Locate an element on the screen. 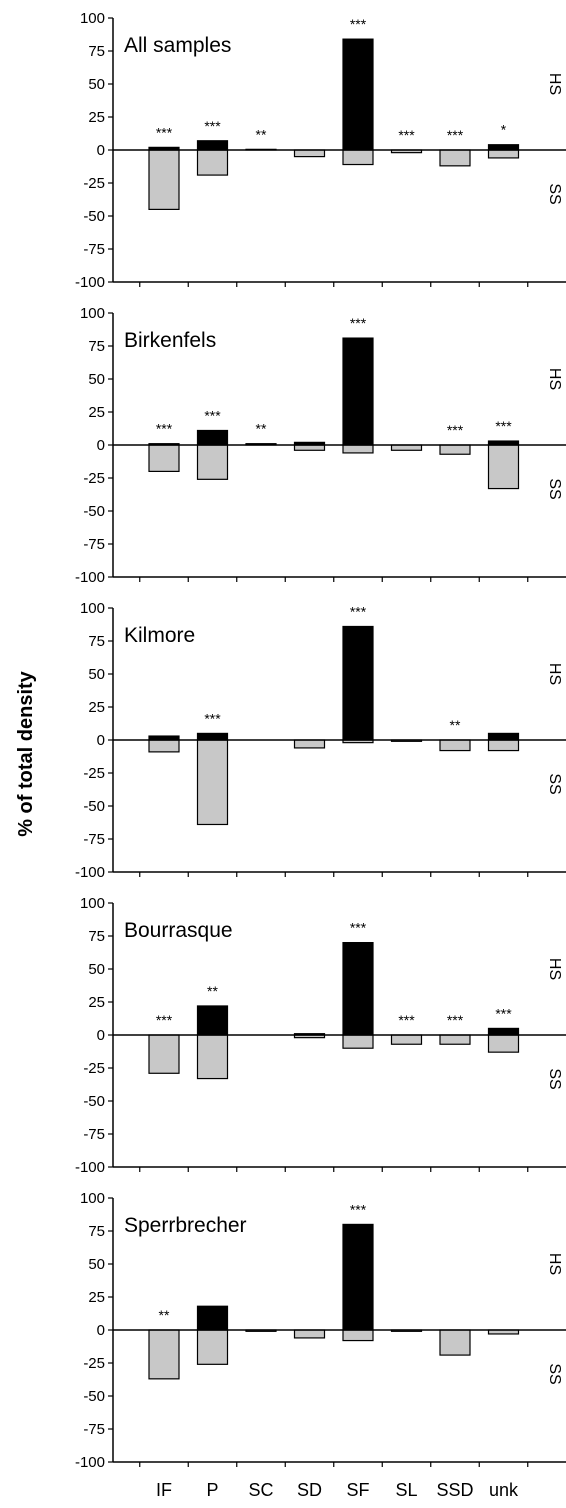  x-axis-categories: IF P SC SD SF SL SSD unk is located at coordinates (337, 1490).